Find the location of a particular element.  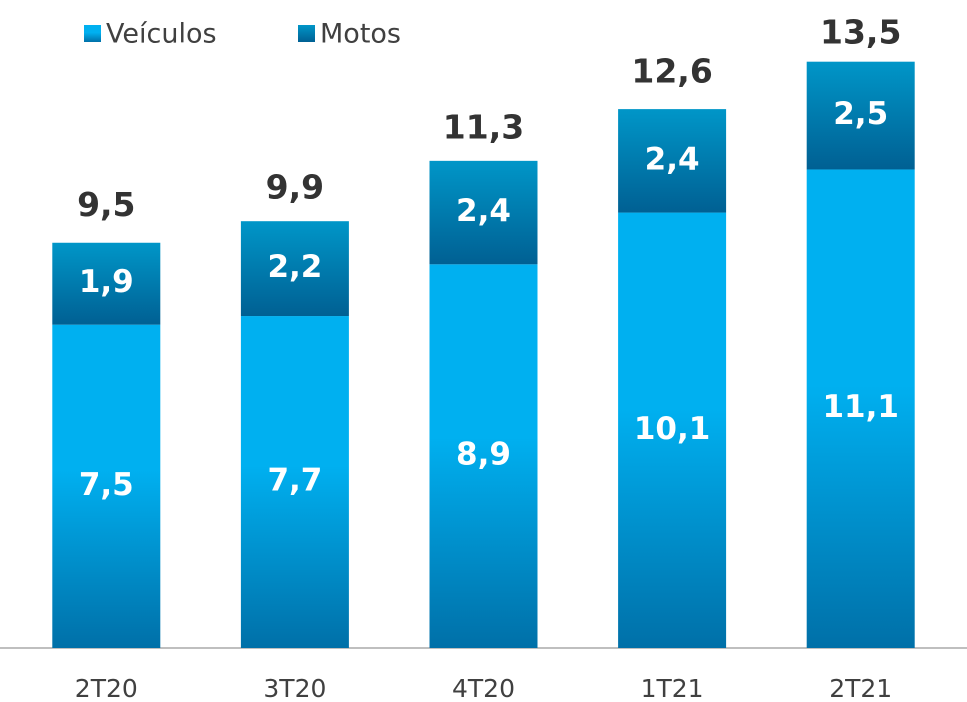

data-label: 11,1 is located at coordinates (860, 407).